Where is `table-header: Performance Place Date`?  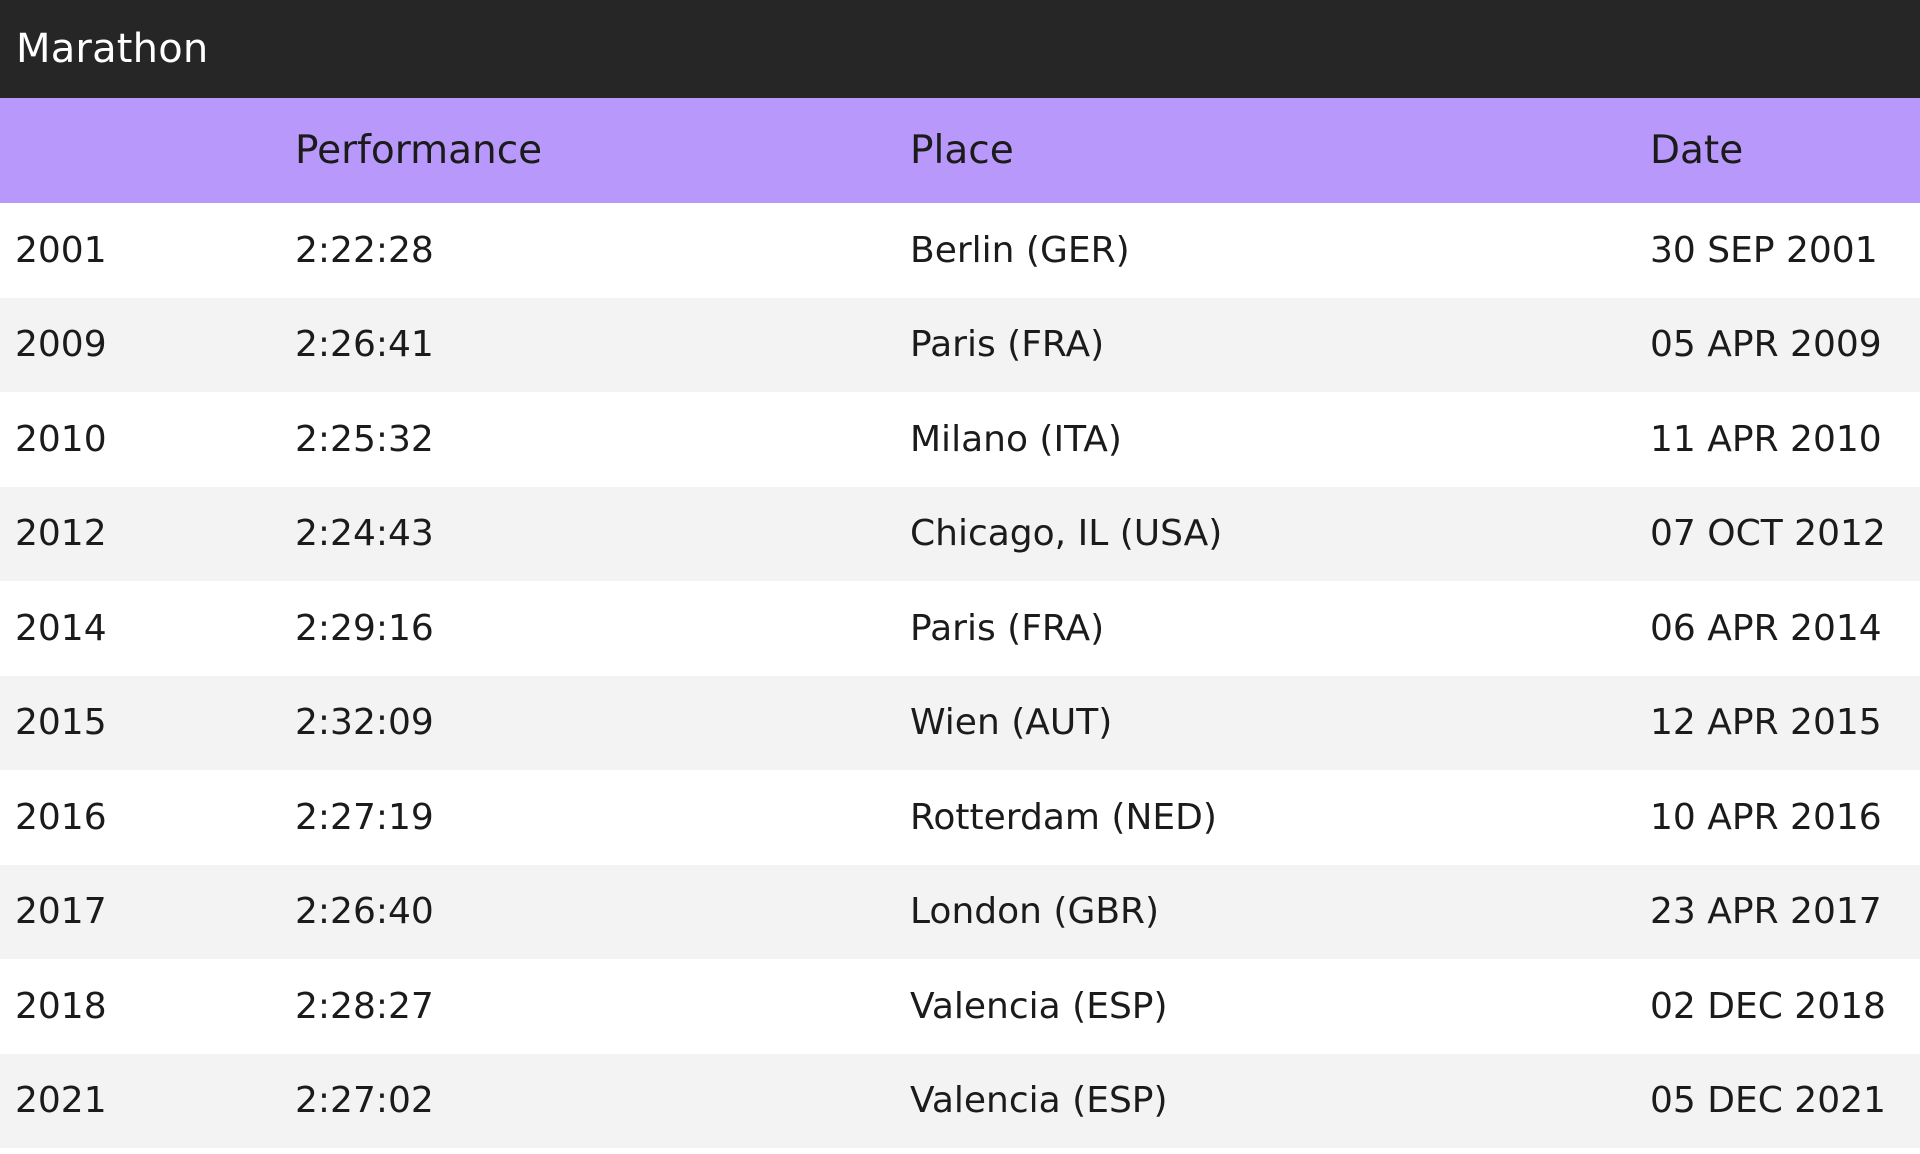
table-header: Performance Place Date is located at coordinates (960, 150).